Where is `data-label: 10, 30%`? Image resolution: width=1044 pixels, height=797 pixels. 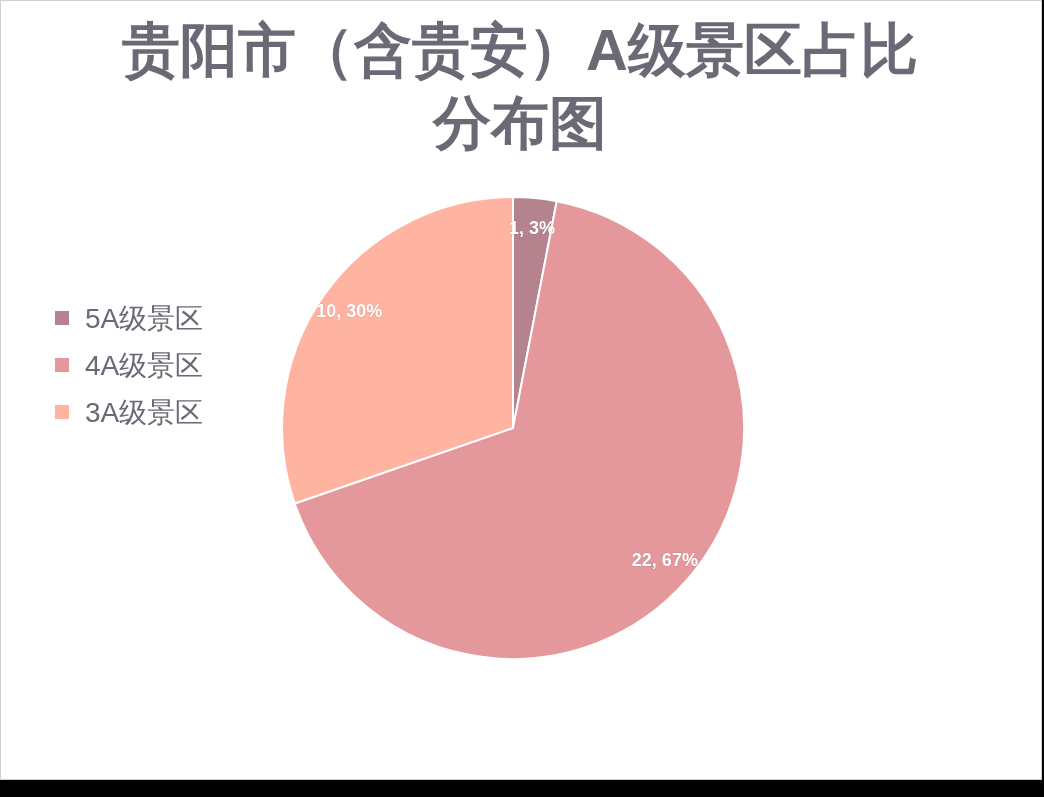 data-label: 10, 30% is located at coordinates (349, 311).